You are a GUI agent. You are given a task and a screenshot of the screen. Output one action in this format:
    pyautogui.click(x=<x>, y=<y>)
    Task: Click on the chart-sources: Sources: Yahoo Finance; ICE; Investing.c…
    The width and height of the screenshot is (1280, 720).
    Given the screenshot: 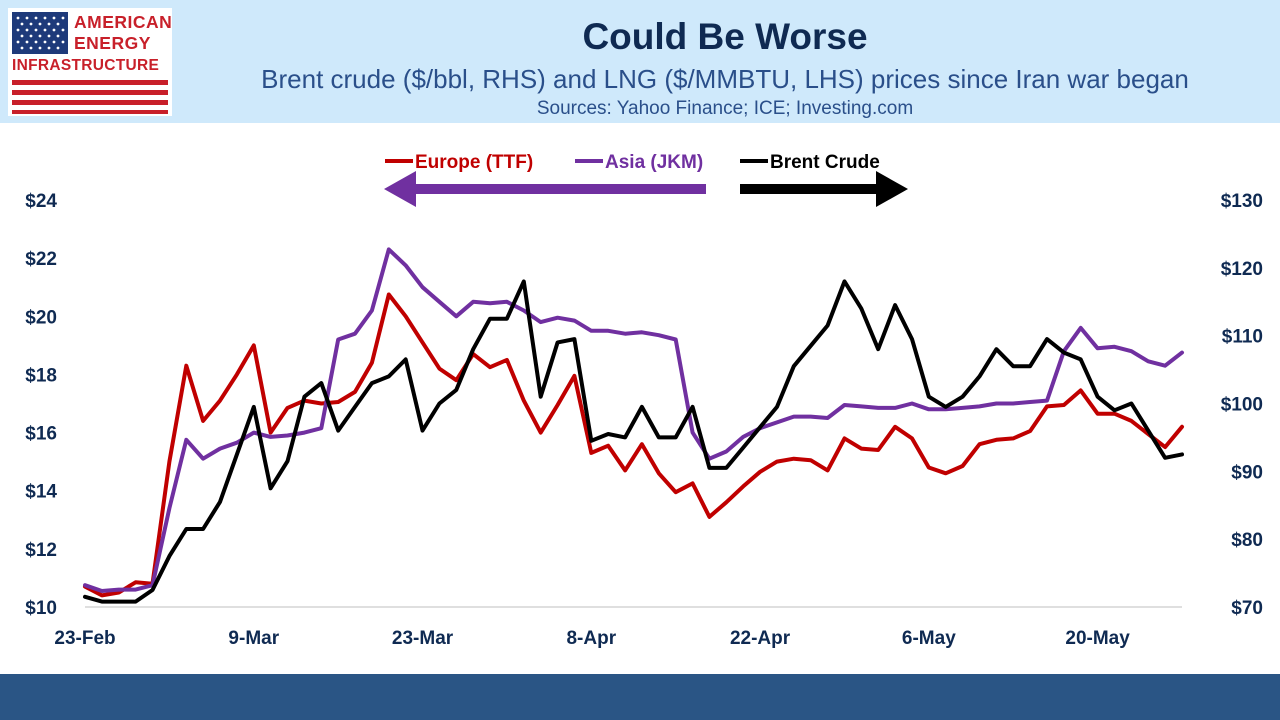 What is the action you would take?
    pyautogui.click(x=725, y=108)
    